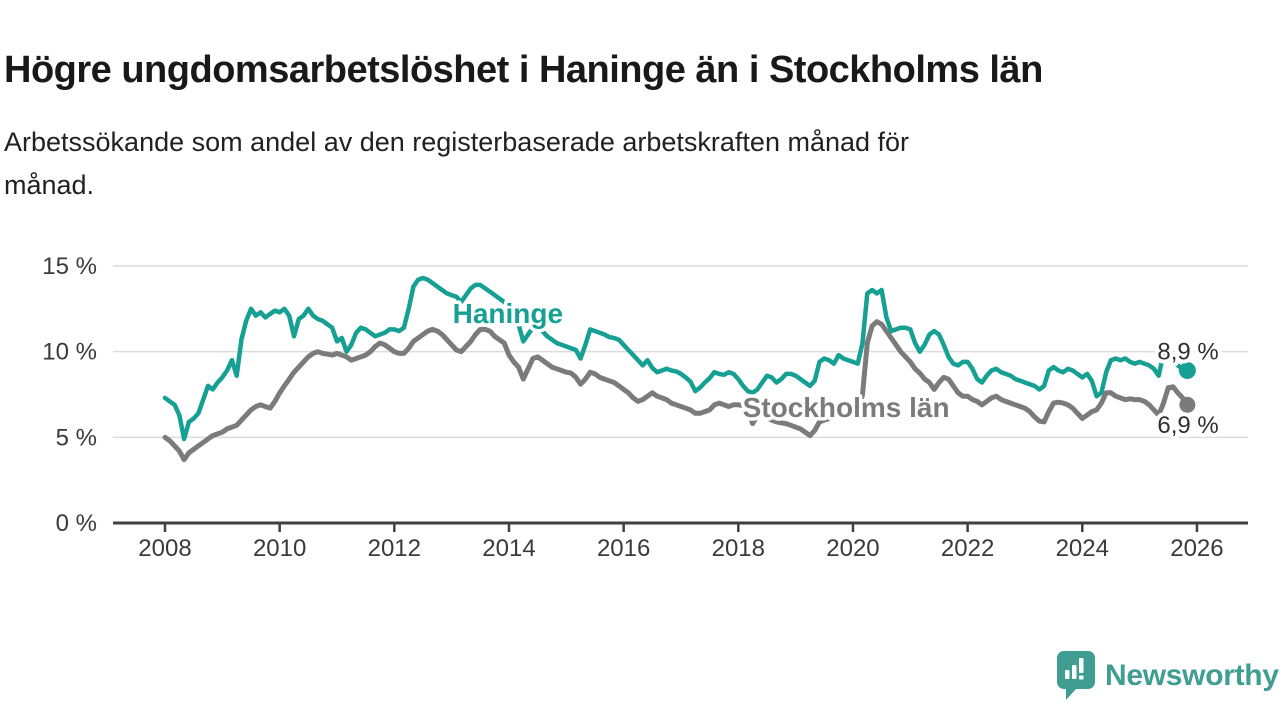 The image size is (1280, 720). What do you see at coordinates (76, 523) in the screenshot?
I see `y-axis-tick-label: 0 %` at bounding box center [76, 523].